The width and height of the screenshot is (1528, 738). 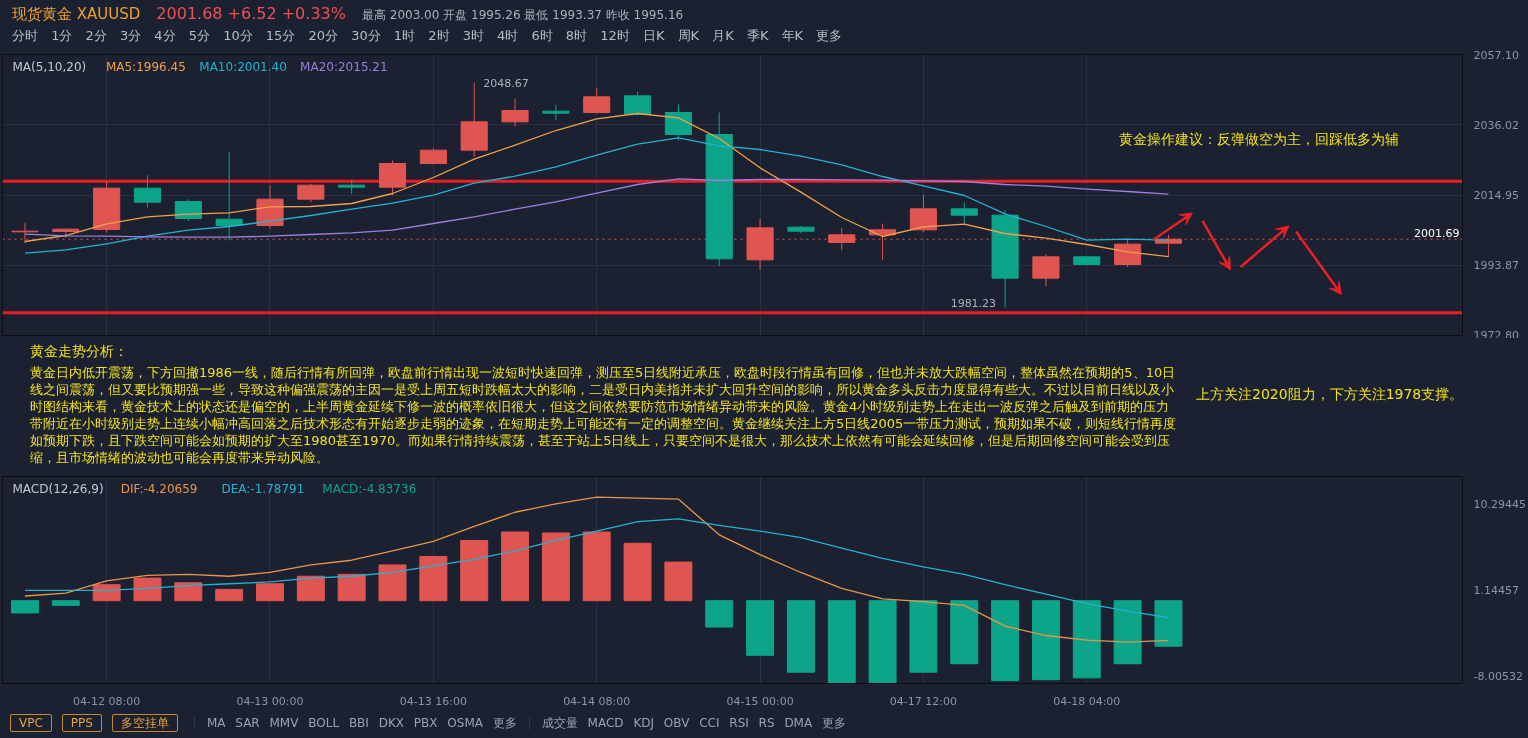 What do you see at coordinates (79, 351) in the screenshot?
I see `text: 黄金走势分析：` at bounding box center [79, 351].